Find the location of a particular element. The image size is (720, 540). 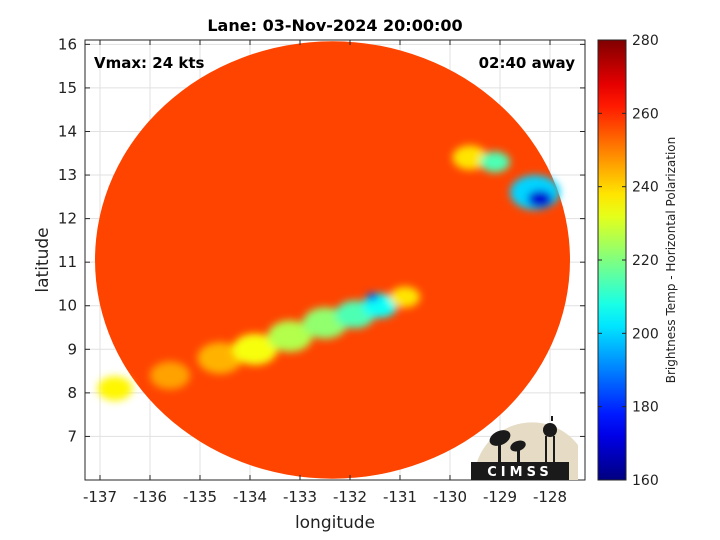

x-tick-label: -132 is located at coordinates (350, 497).